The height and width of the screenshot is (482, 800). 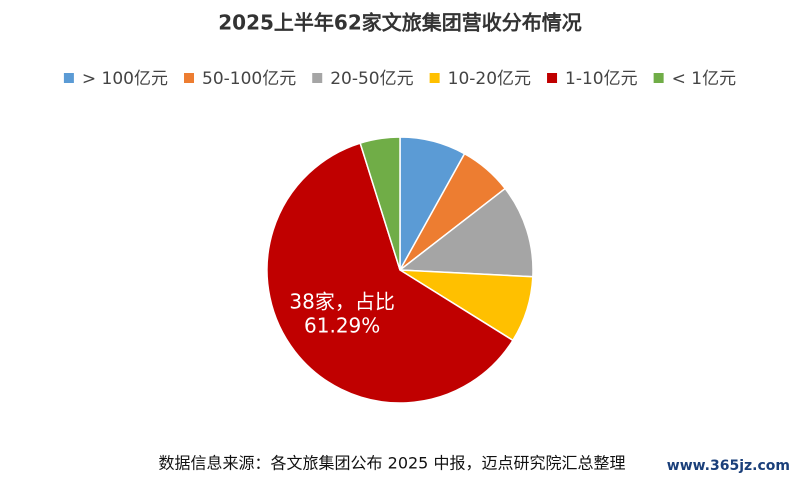 What do you see at coordinates (125, 79) in the screenshot?
I see `legend-label: > 100亿元` at bounding box center [125, 79].